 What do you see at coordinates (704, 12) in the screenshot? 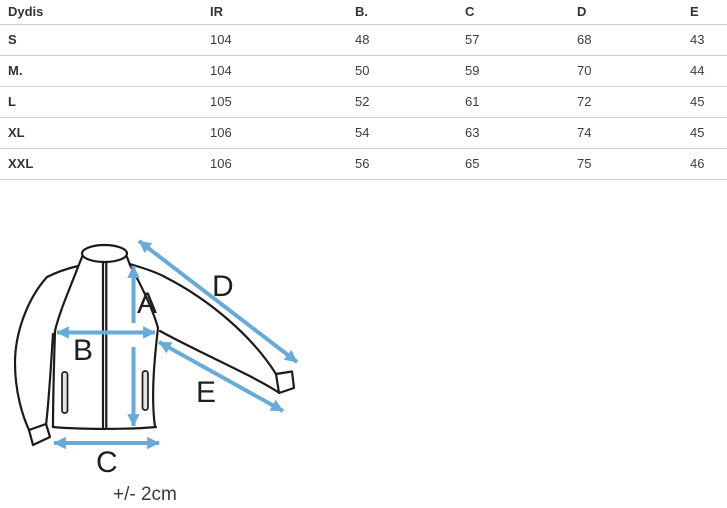
I see `column-header-e: E` at bounding box center [704, 12].